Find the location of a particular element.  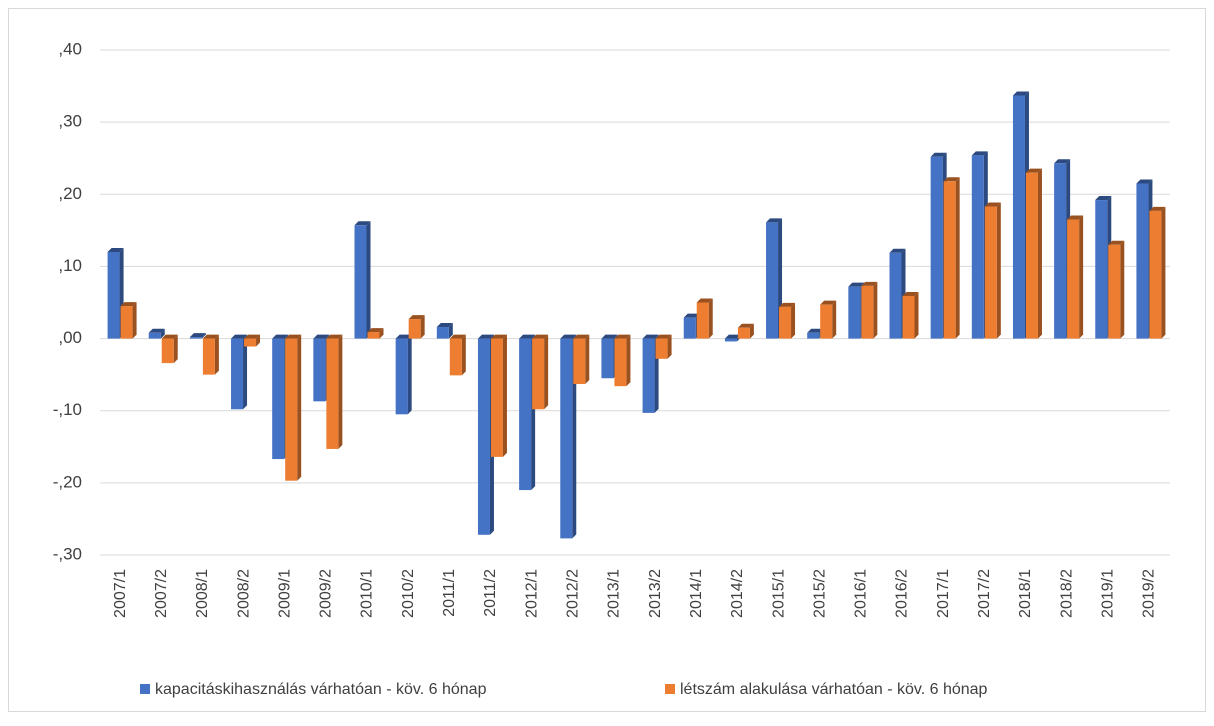

y-tick-label: ,10 is located at coordinates (70, 265).